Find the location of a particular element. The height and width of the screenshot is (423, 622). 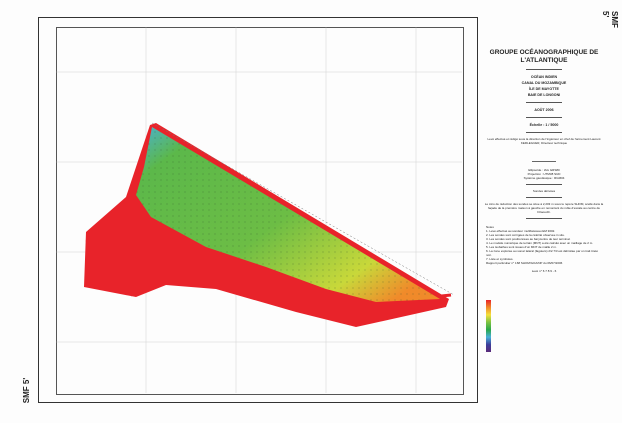

notes-title: Notes is located at coordinates (490, 227).